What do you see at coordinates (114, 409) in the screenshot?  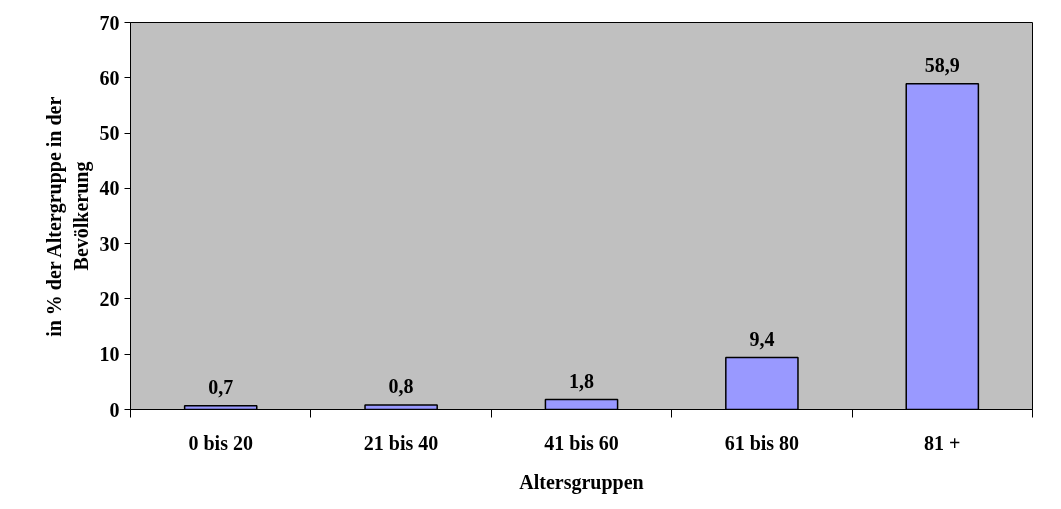 I see `y-tick-label: 0` at bounding box center [114, 409].